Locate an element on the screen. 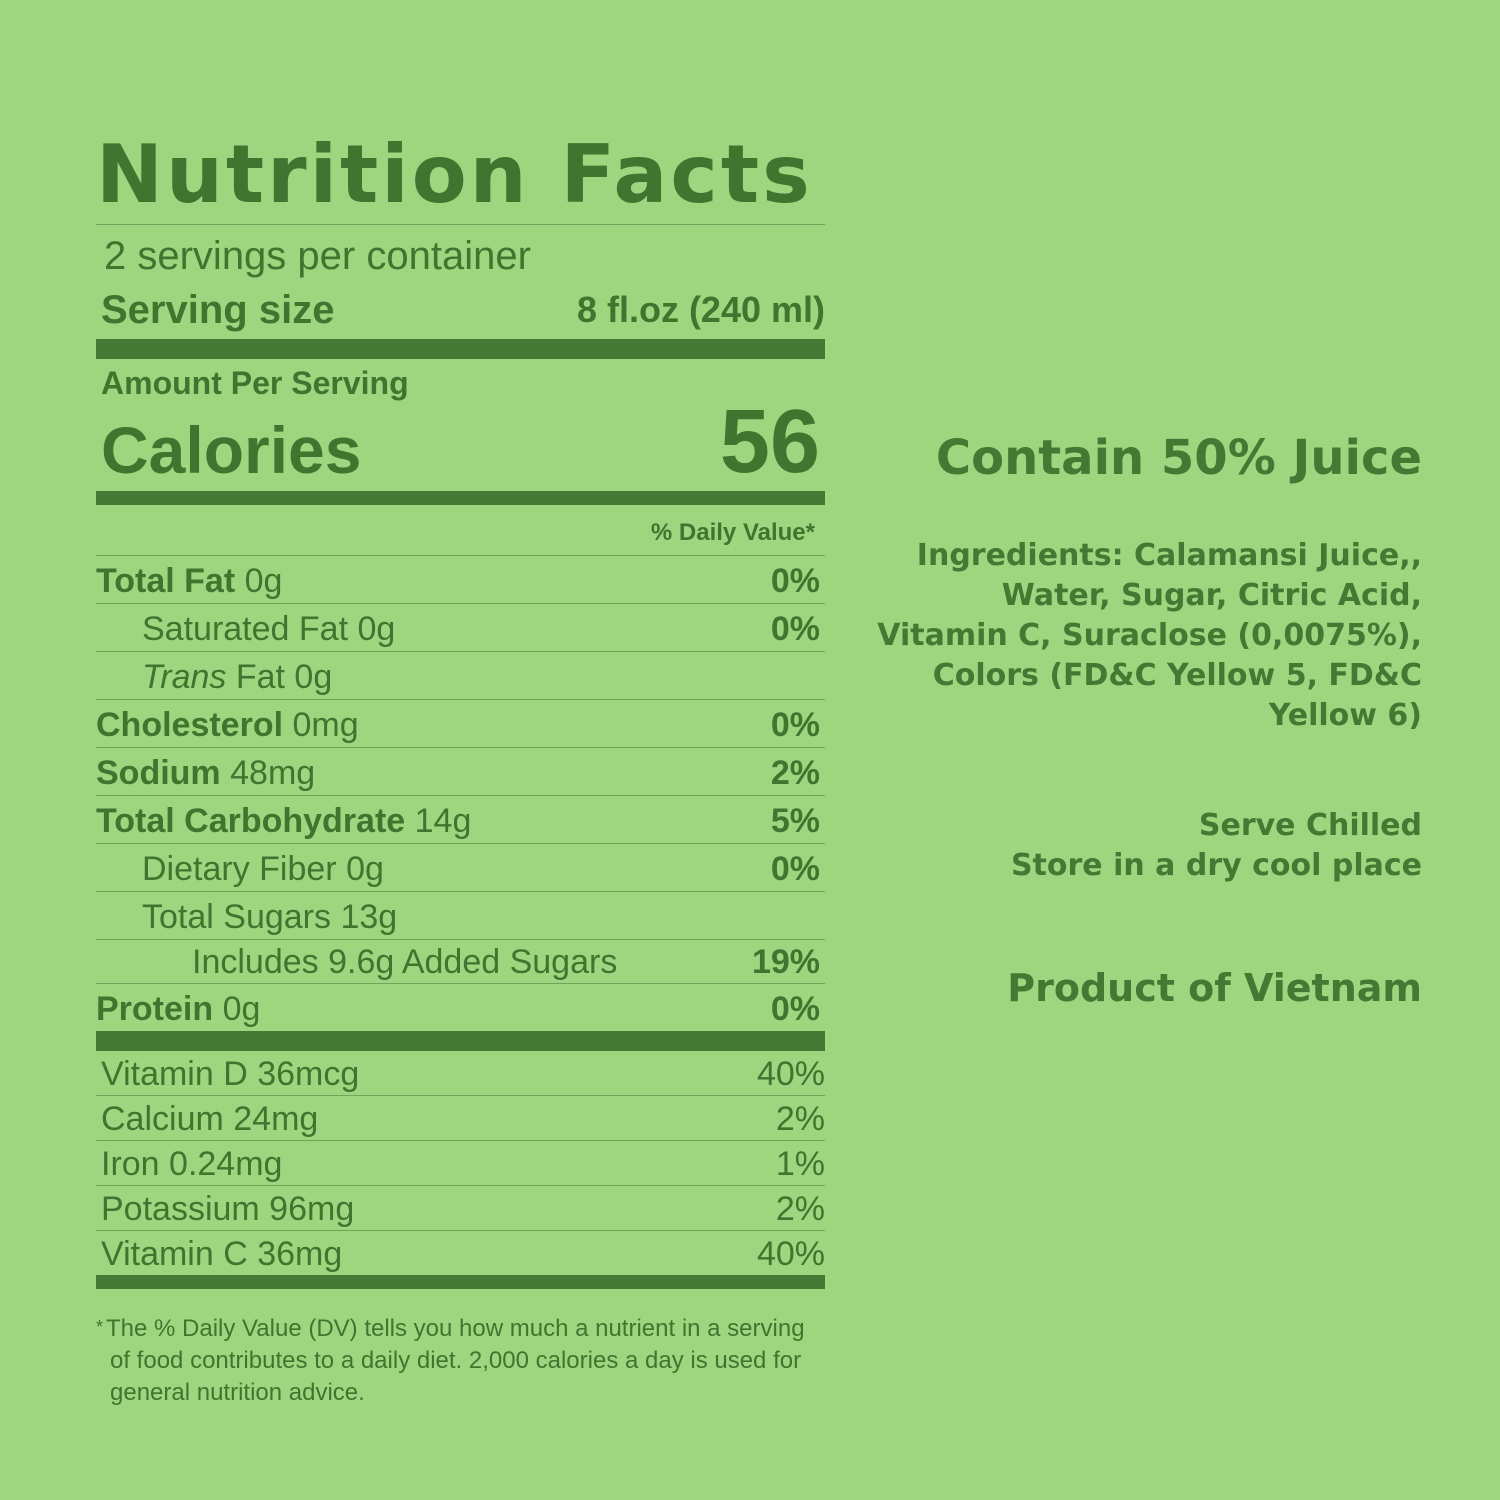 The height and width of the screenshot is (1500, 1500). ingredients-line: Colors (FD&C Yellow 5, FD&C is located at coordinates (1177, 675).